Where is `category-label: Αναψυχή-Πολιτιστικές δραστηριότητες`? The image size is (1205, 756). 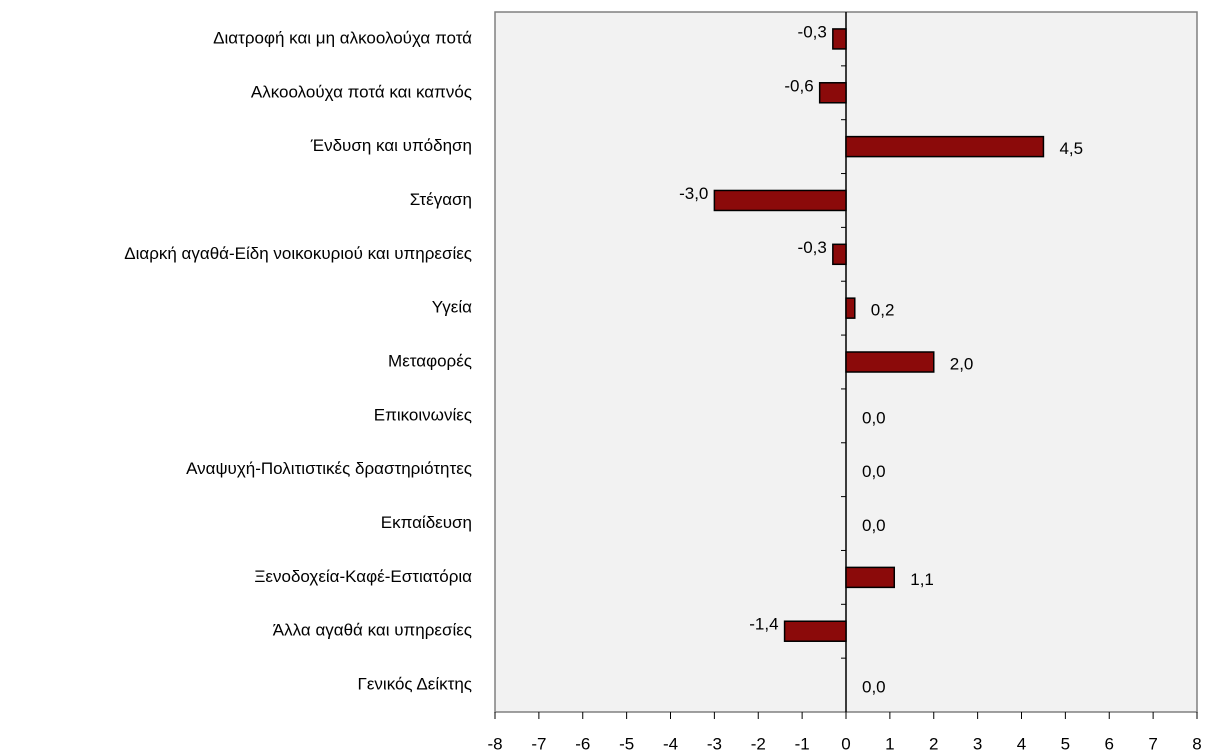 category-label: Αναψυχή-Πολιτιστικές δραστηριότητες is located at coordinates (329, 468).